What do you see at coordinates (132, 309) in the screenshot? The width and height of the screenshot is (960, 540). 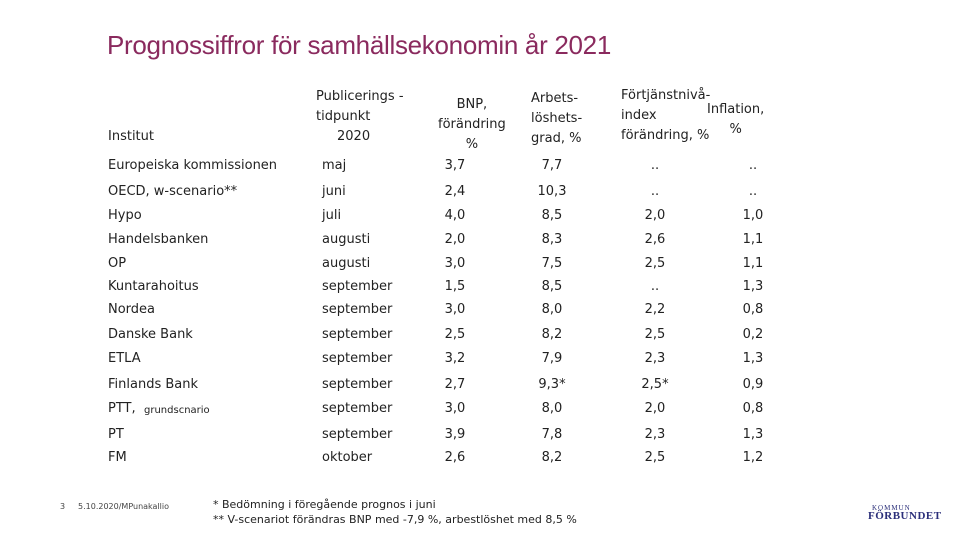 I see `cell-institut: Nordea` at bounding box center [132, 309].